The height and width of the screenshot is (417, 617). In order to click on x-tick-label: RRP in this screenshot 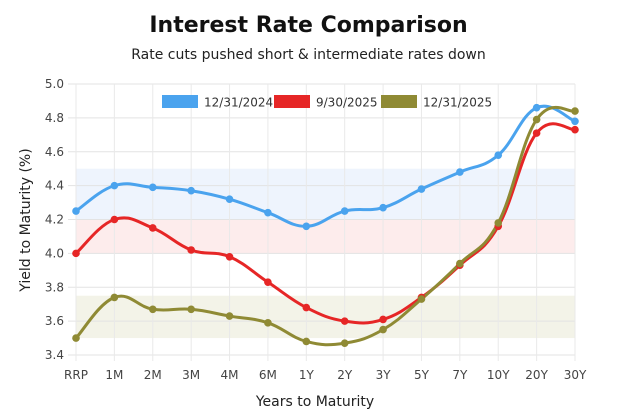, I will do `click(76, 375)`.